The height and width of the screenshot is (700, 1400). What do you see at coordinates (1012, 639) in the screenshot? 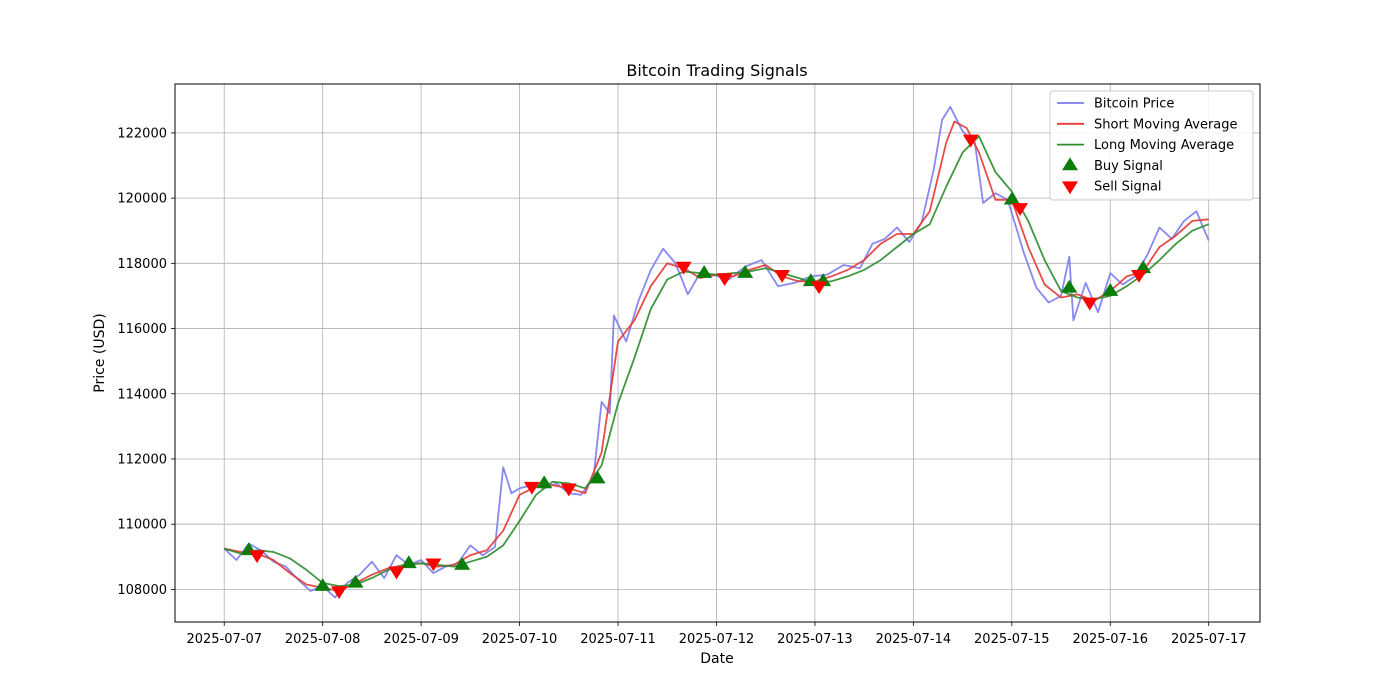
I see `x-tick-label: 2025-07-15` at bounding box center [1012, 639].